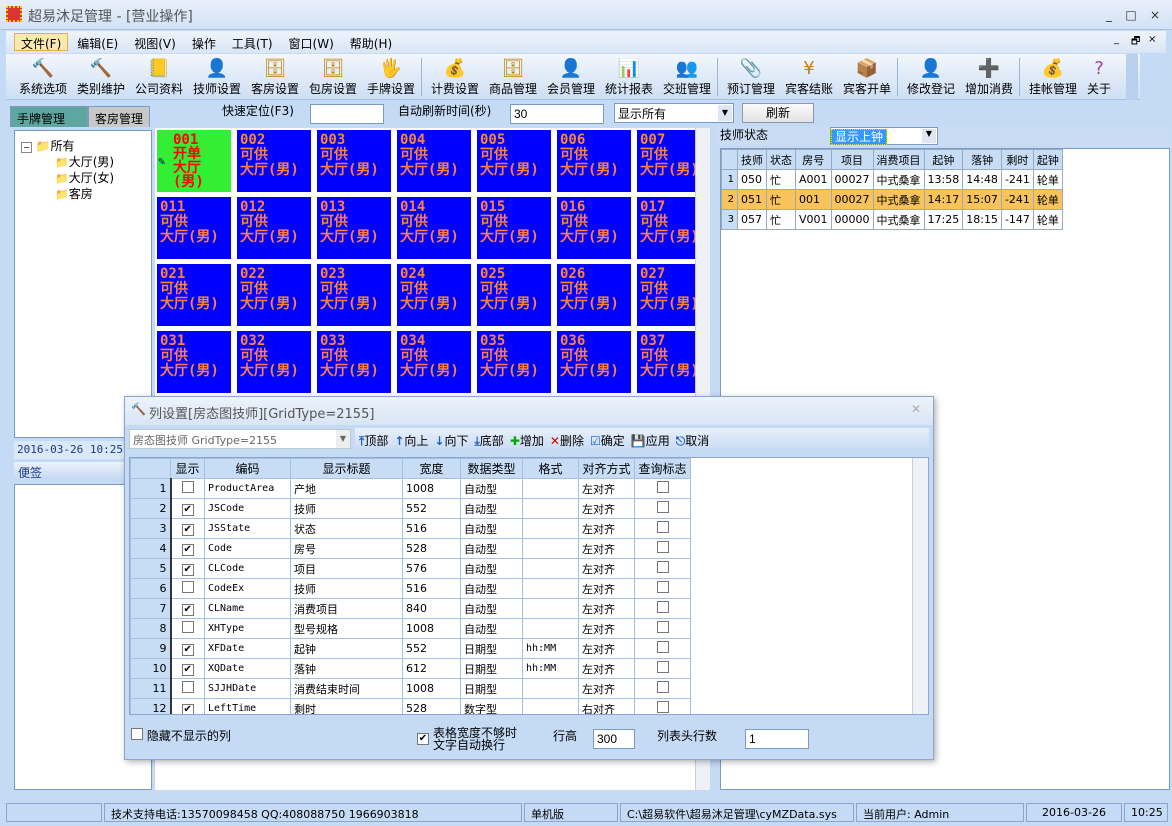 Image resolution: width=1172 pixels, height=826 pixels. I want to click on mdi-restore-button: 🗗, so click(1136, 41).